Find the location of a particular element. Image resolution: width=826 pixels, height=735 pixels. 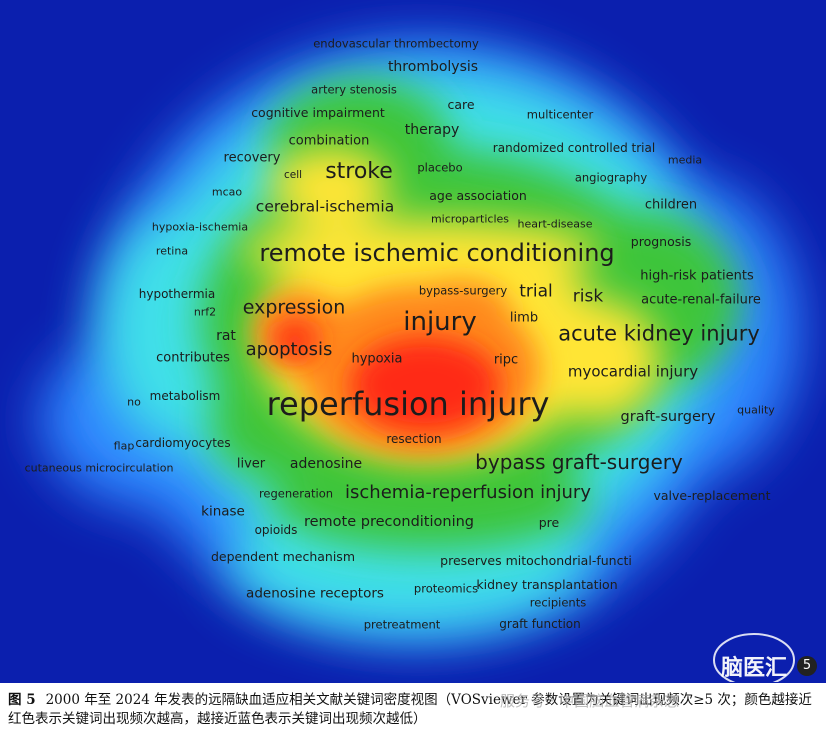

keyword-label: metabolism is located at coordinates (185, 396).